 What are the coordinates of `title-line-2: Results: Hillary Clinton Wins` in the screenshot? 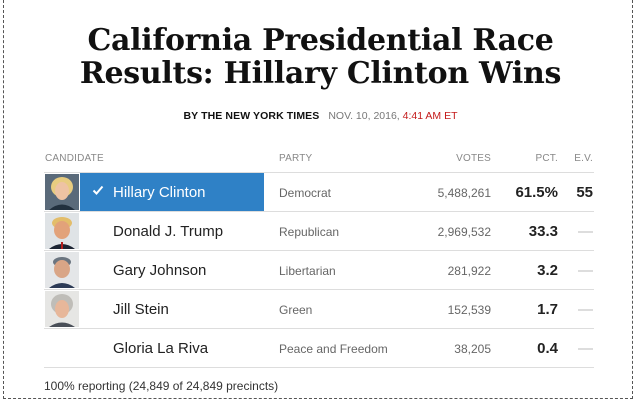 It's located at (320, 73).